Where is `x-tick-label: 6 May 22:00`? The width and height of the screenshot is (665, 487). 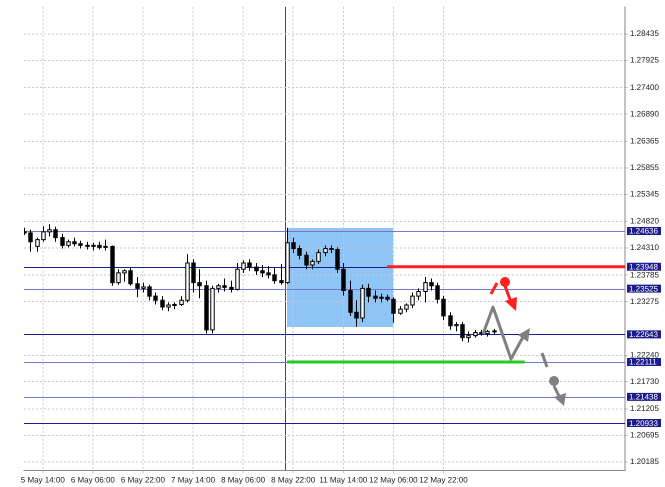 x-tick-label: 6 May 22:00 is located at coordinates (143, 479).